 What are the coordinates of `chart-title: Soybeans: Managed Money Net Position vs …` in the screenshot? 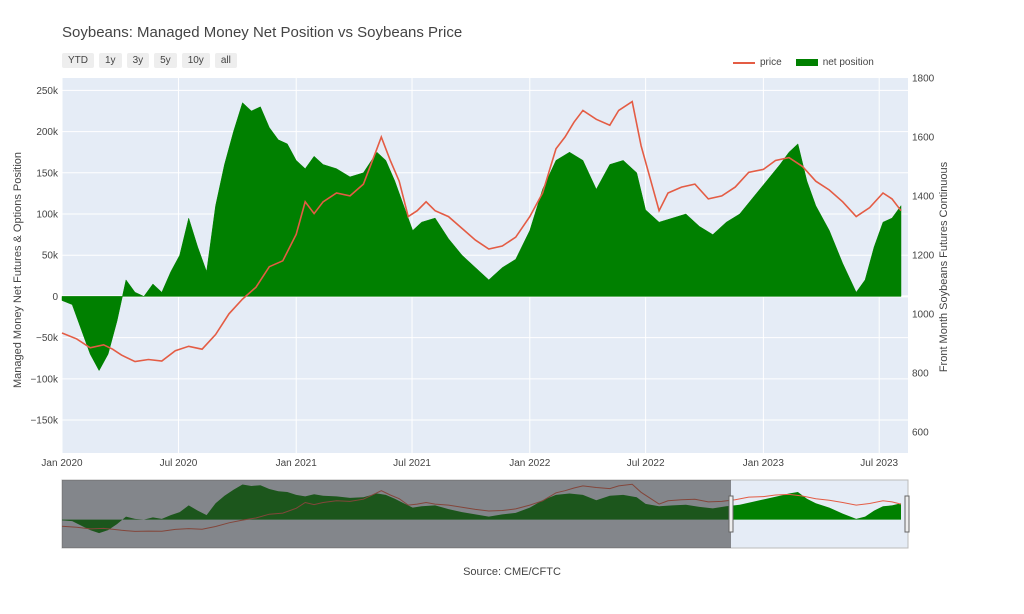 It's located at (262, 32).